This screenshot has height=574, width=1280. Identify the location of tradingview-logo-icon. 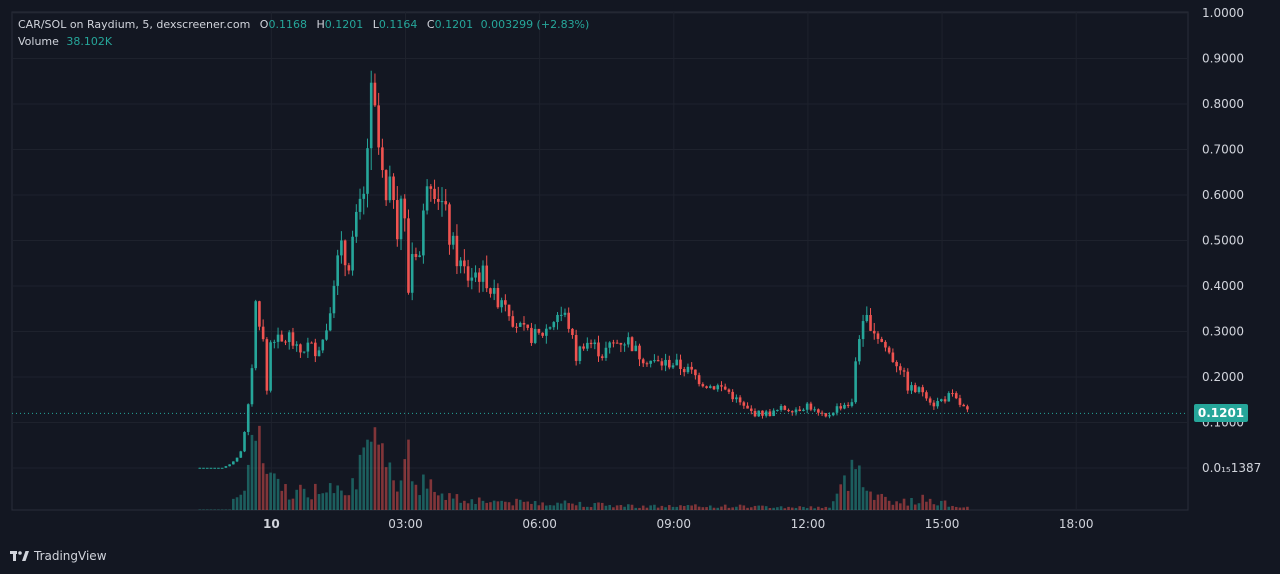
(20, 556).